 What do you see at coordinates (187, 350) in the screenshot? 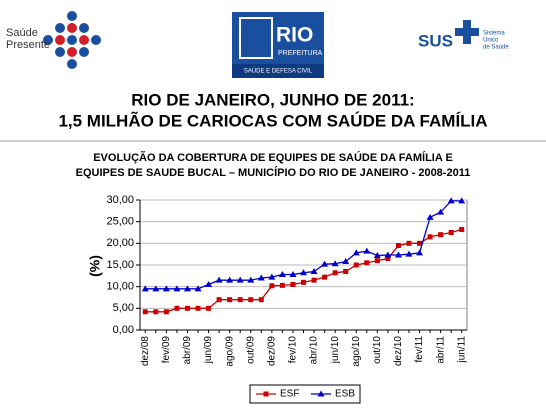
I see `x-tick-label: abr/09` at bounding box center [187, 350].